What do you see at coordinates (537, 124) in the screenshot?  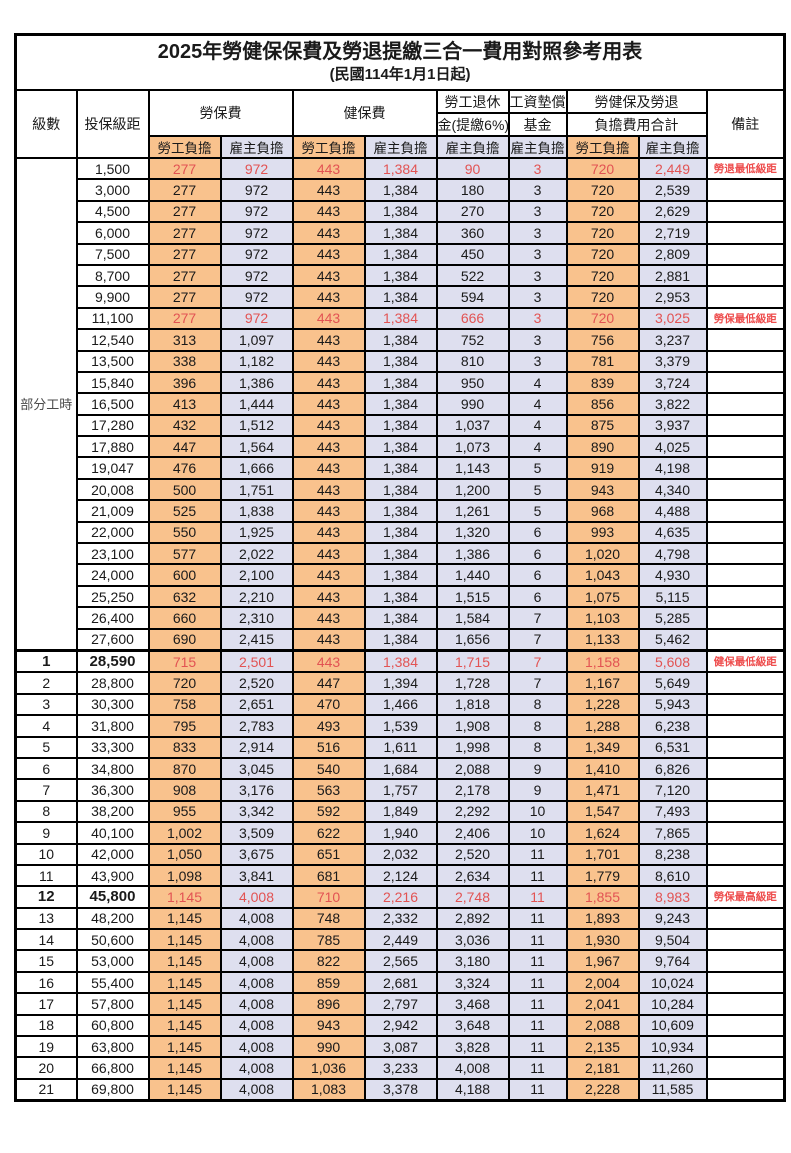 I see `header-wage-fund-line2: 基金` at bounding box center [537, 124].